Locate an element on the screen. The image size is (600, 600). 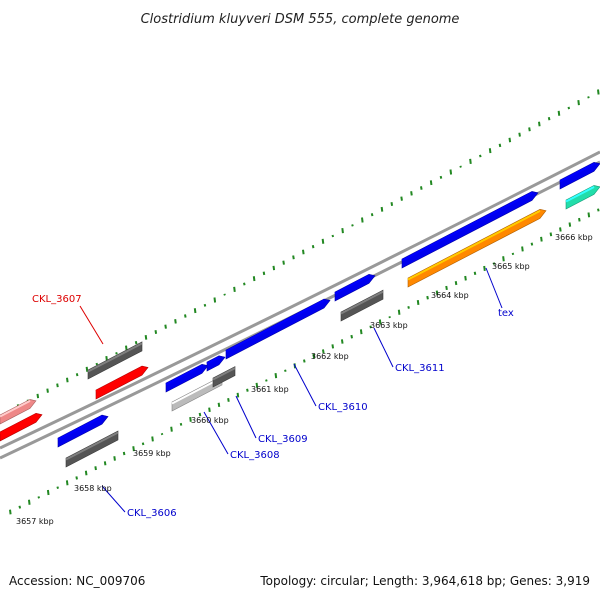
gene-label-ckl-3608: CKL_3608 is located at coordinates (255, 455).